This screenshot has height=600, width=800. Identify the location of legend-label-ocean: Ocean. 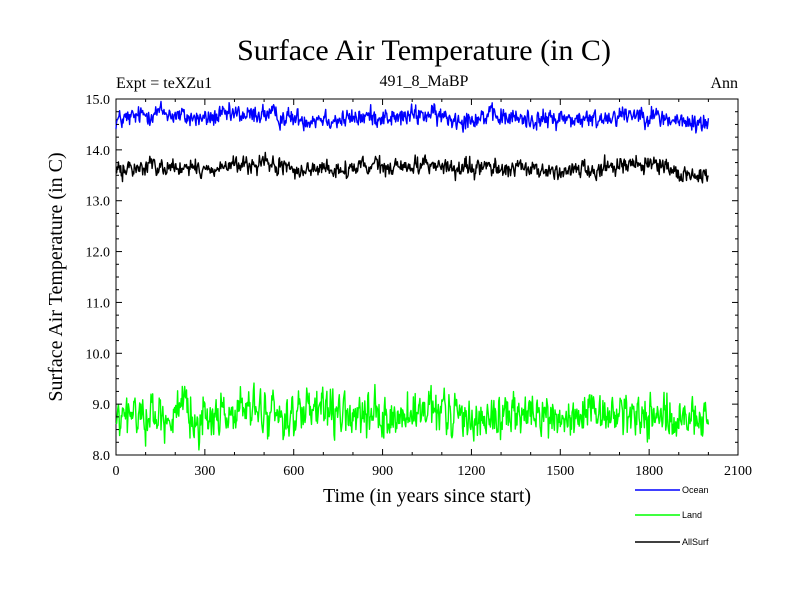
(695, 490).